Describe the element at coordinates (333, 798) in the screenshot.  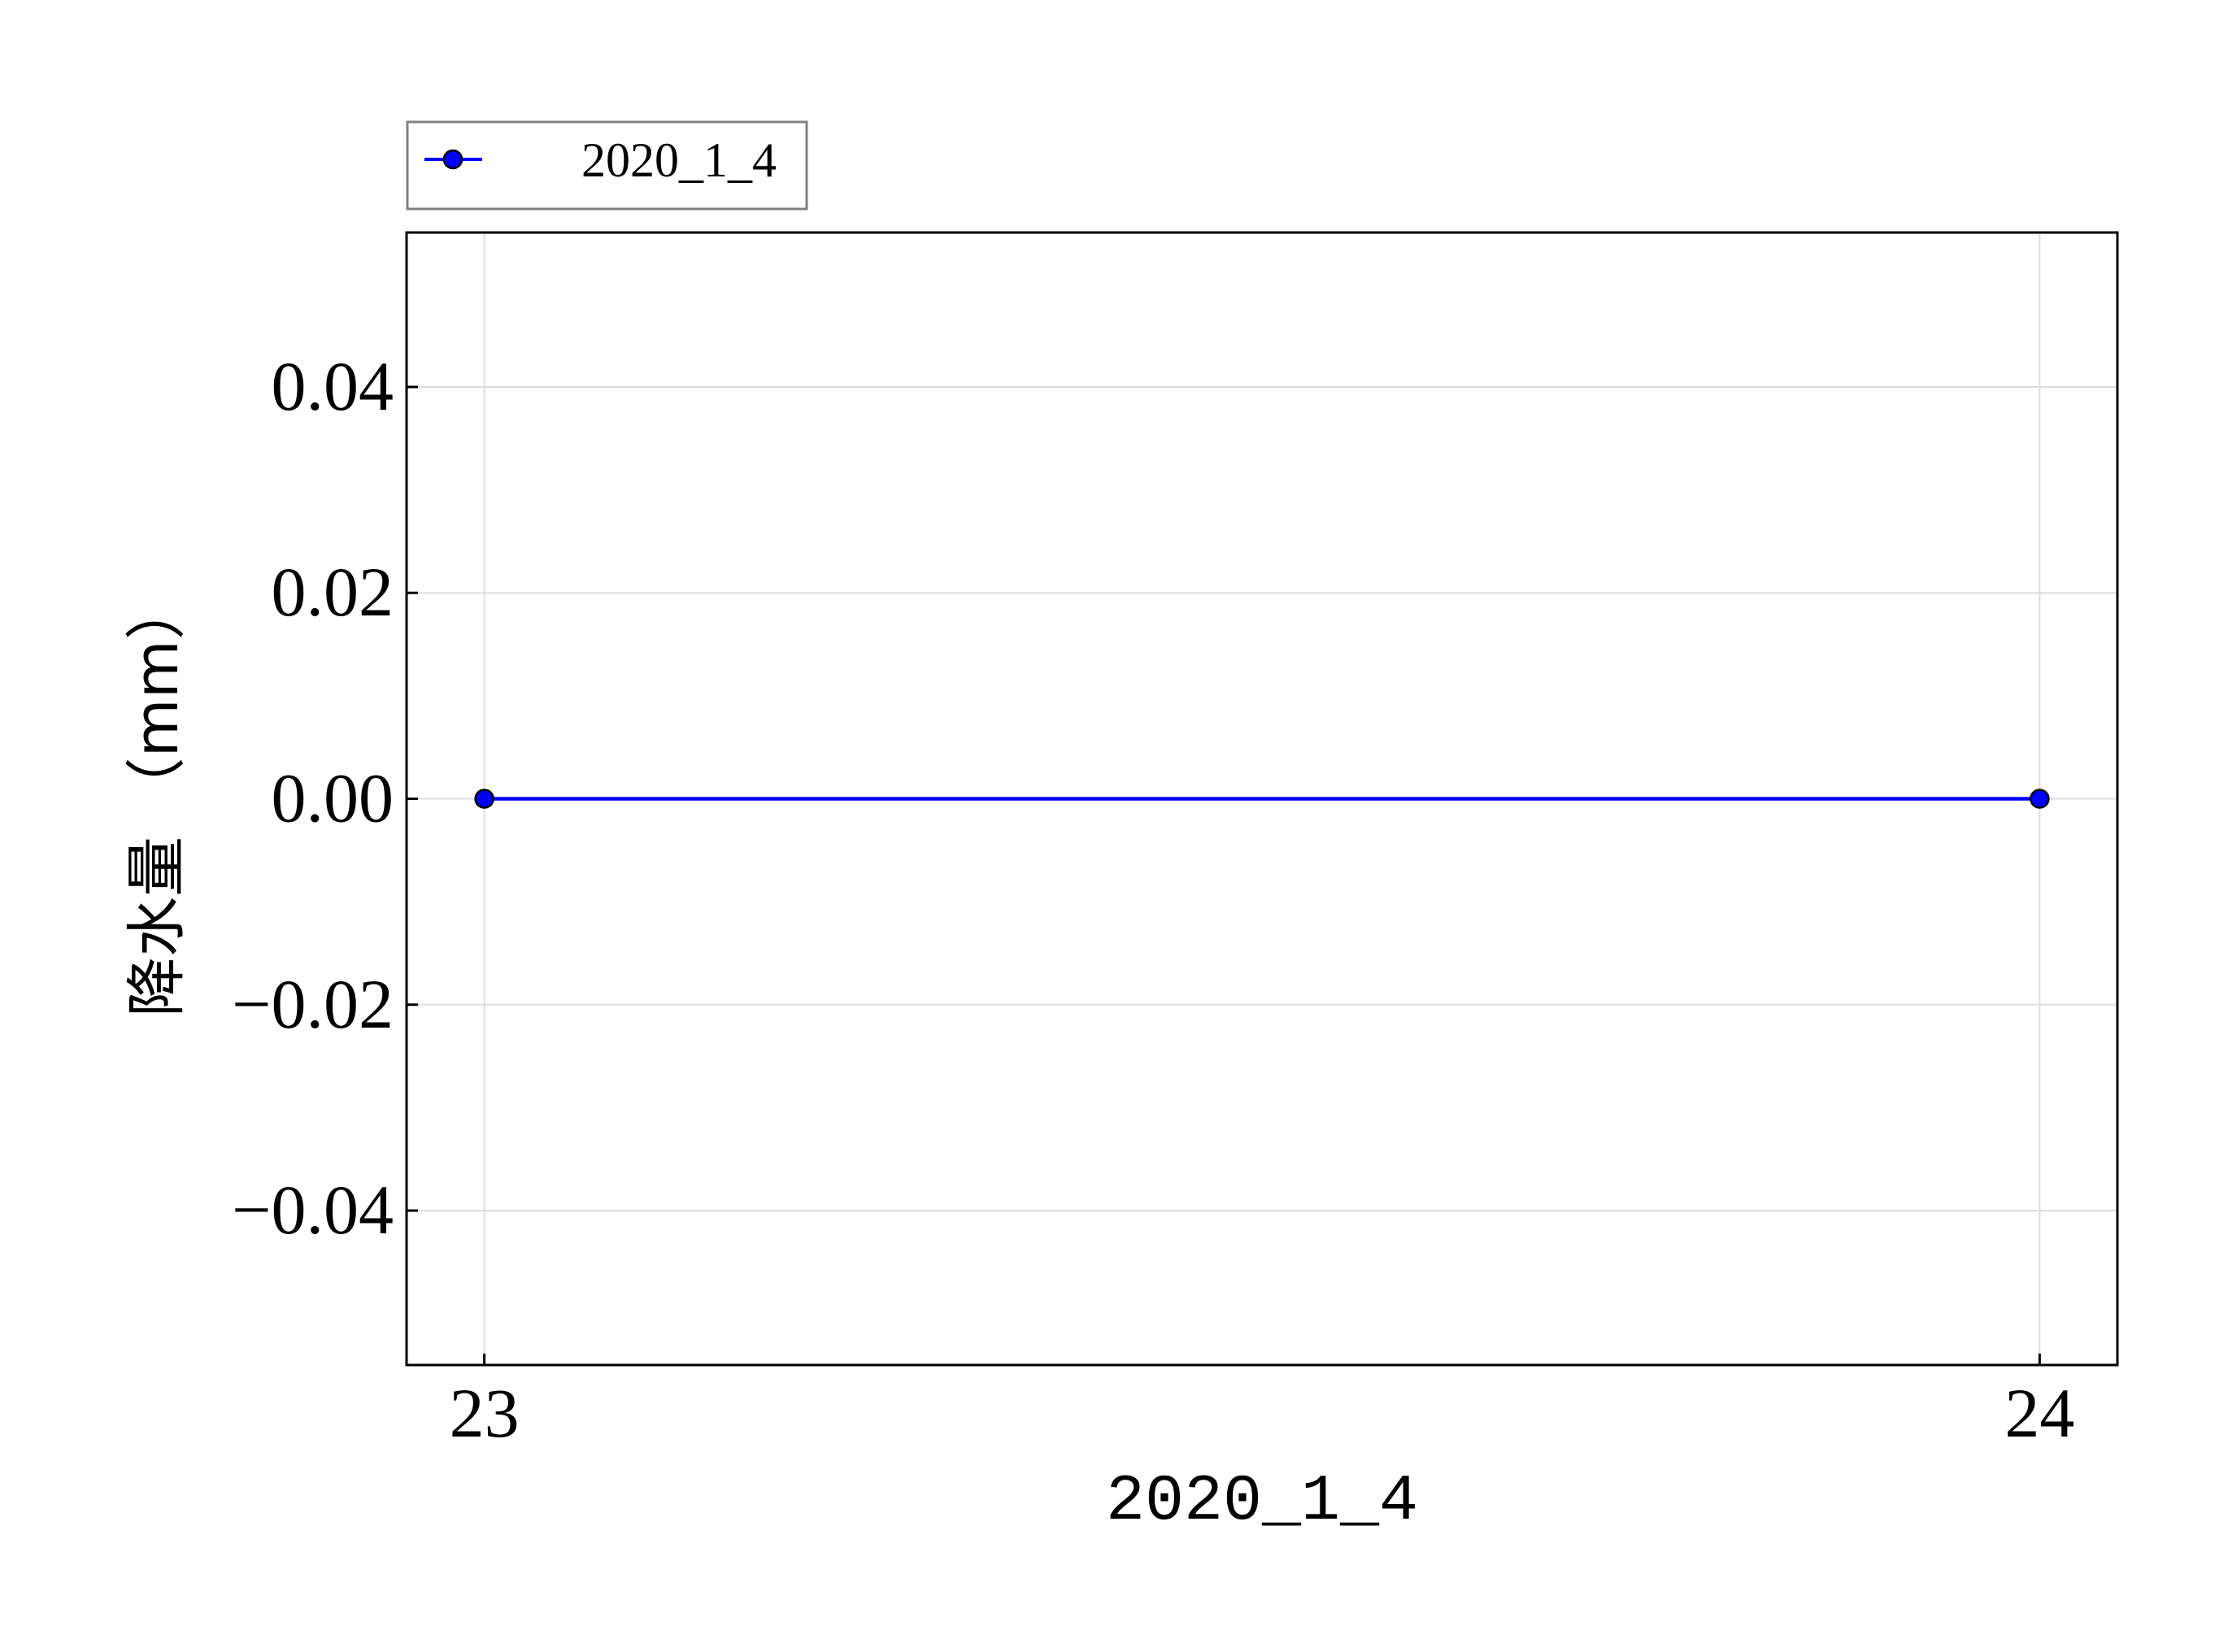
I see `y-tick-label: 0.00` at that location.